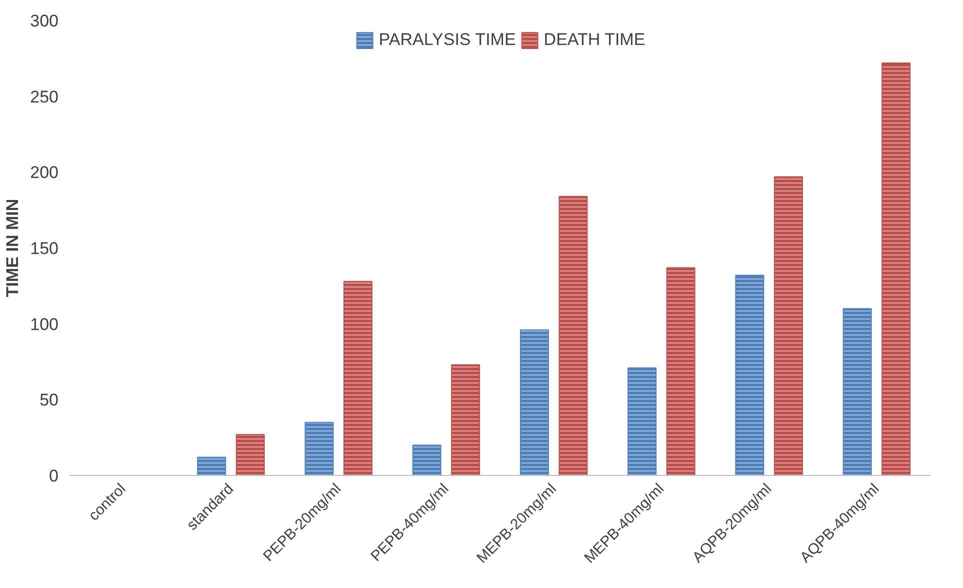 Image resolution: width=963 pixels, height=588 pixels. Describe the element at coordinates (44, 21) in the screenshot. I see `y-tick-label: 300` at that location.